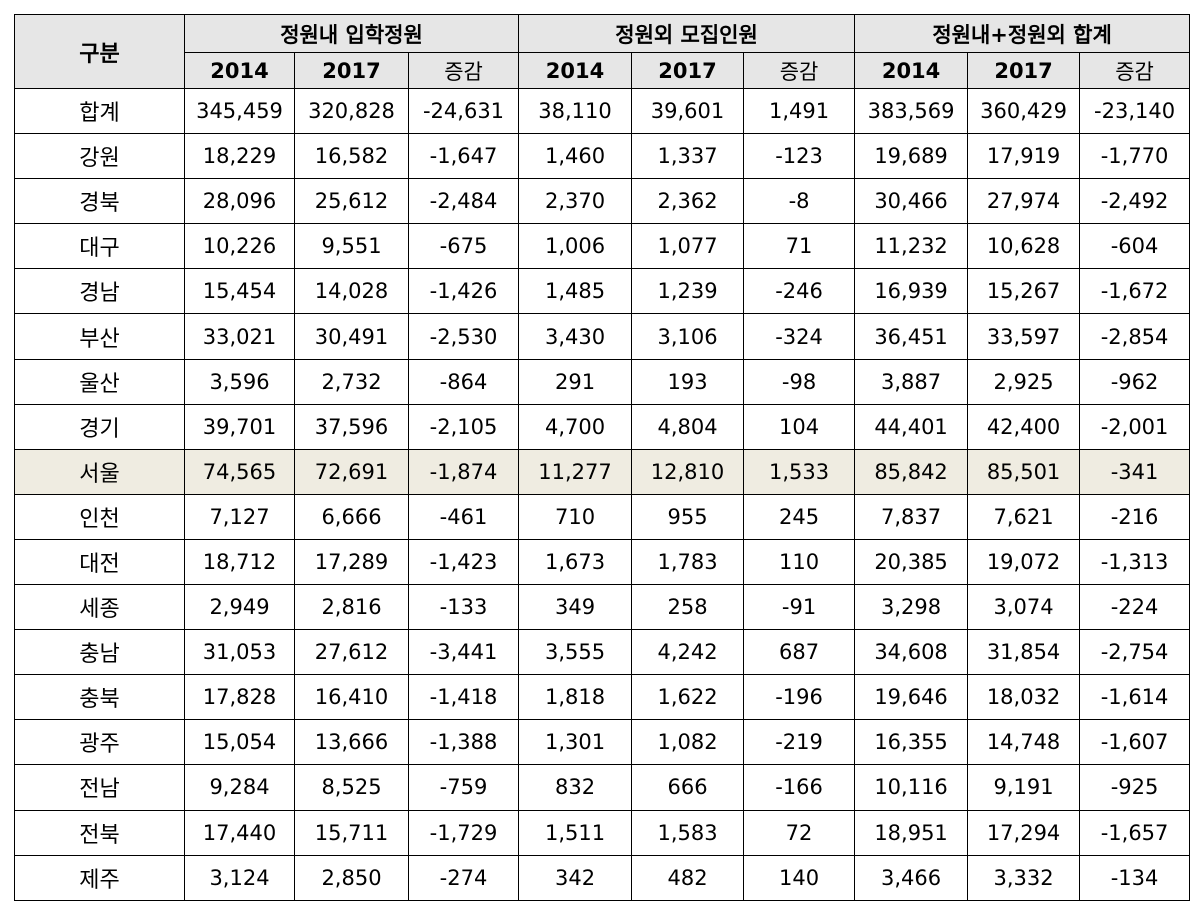 The image size is (1200, 909). Describe the element at coordinates (351, 697) in the screenshot. I see `value-cell: 16,410` at that location.